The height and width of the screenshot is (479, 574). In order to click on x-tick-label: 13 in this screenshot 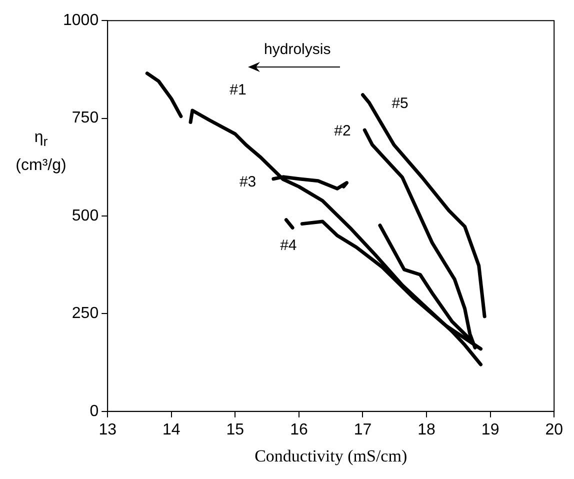, I will do `click(107, 429)`.